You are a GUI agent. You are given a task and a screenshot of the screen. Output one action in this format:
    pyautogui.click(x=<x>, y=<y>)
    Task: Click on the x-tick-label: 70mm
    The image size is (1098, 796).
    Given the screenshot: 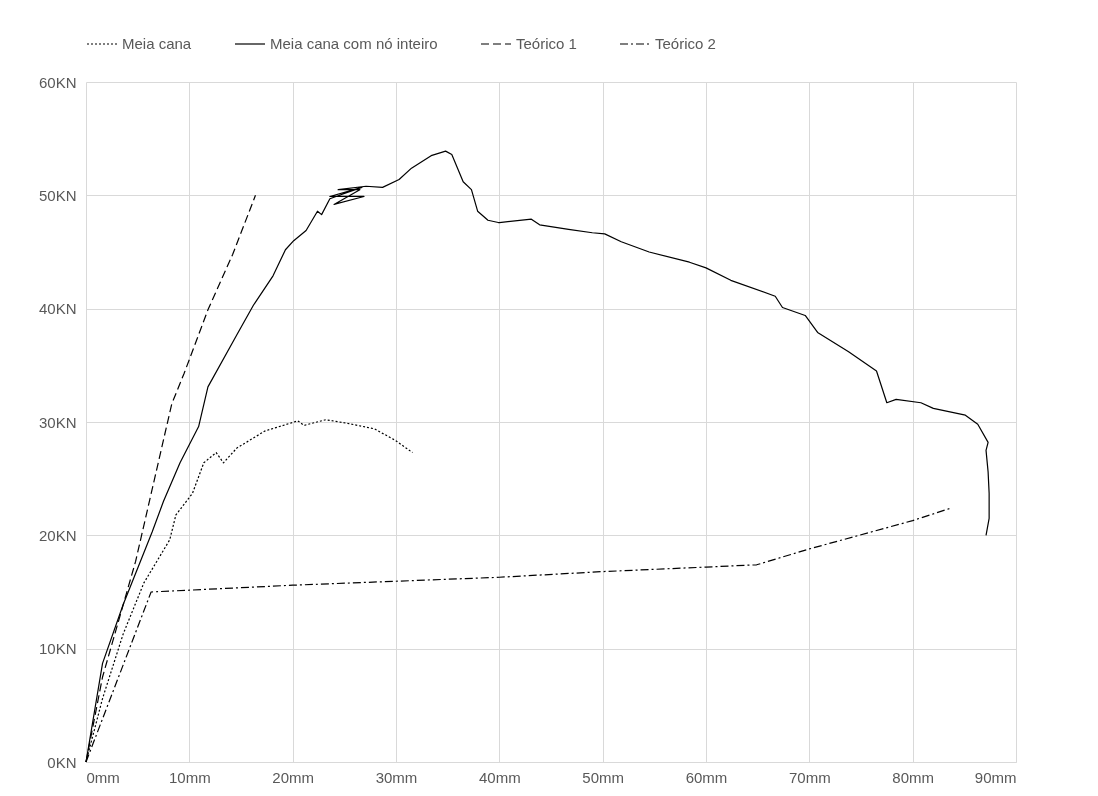 What is the action you would take?
    pyautogui.click(x=809, y=777)
    